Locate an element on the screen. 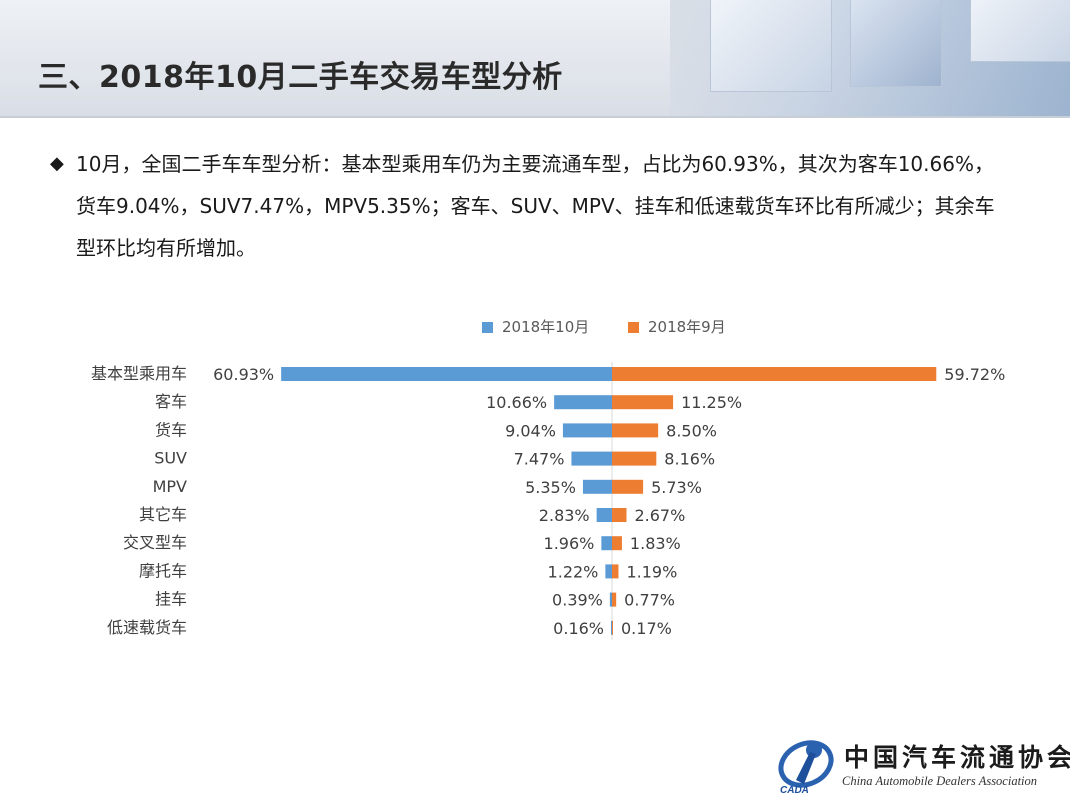 The image size is (1070, 800). data-label-sep: 0.17% is located at coordinates (646, 628).